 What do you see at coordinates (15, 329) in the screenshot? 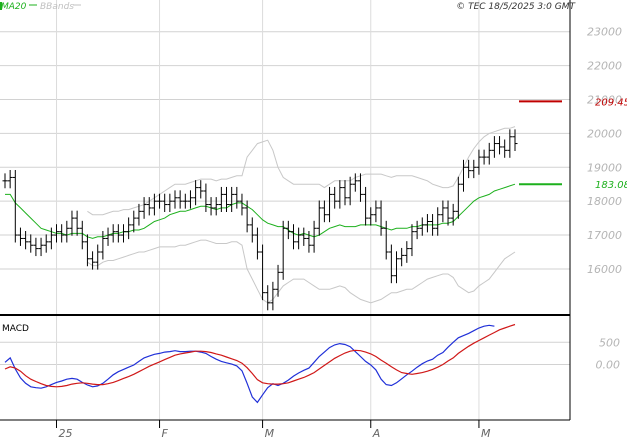
I see `macd-panel-label: MACD` at bounding box center [15, 329].